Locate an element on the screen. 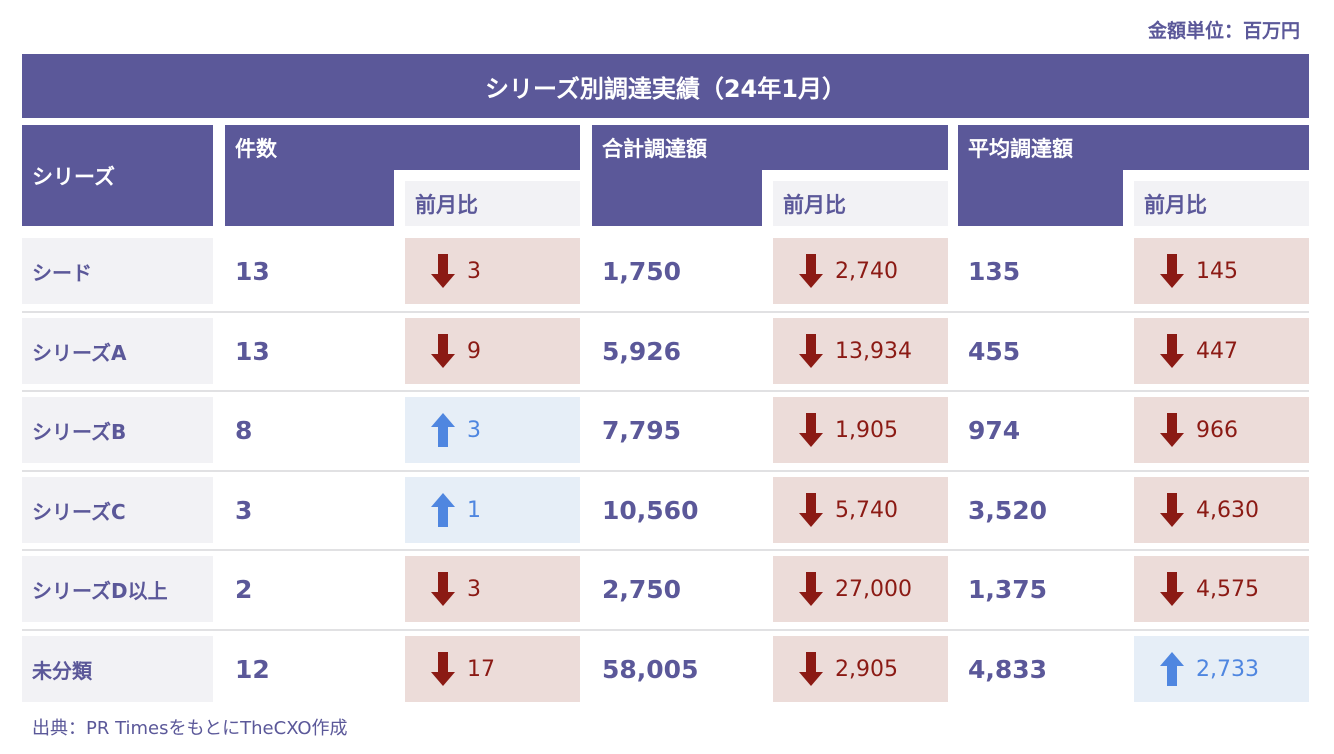 This screenshot has height=754, width=1334. row-total-mom: 27,000 is located at coordinates (860, 589).